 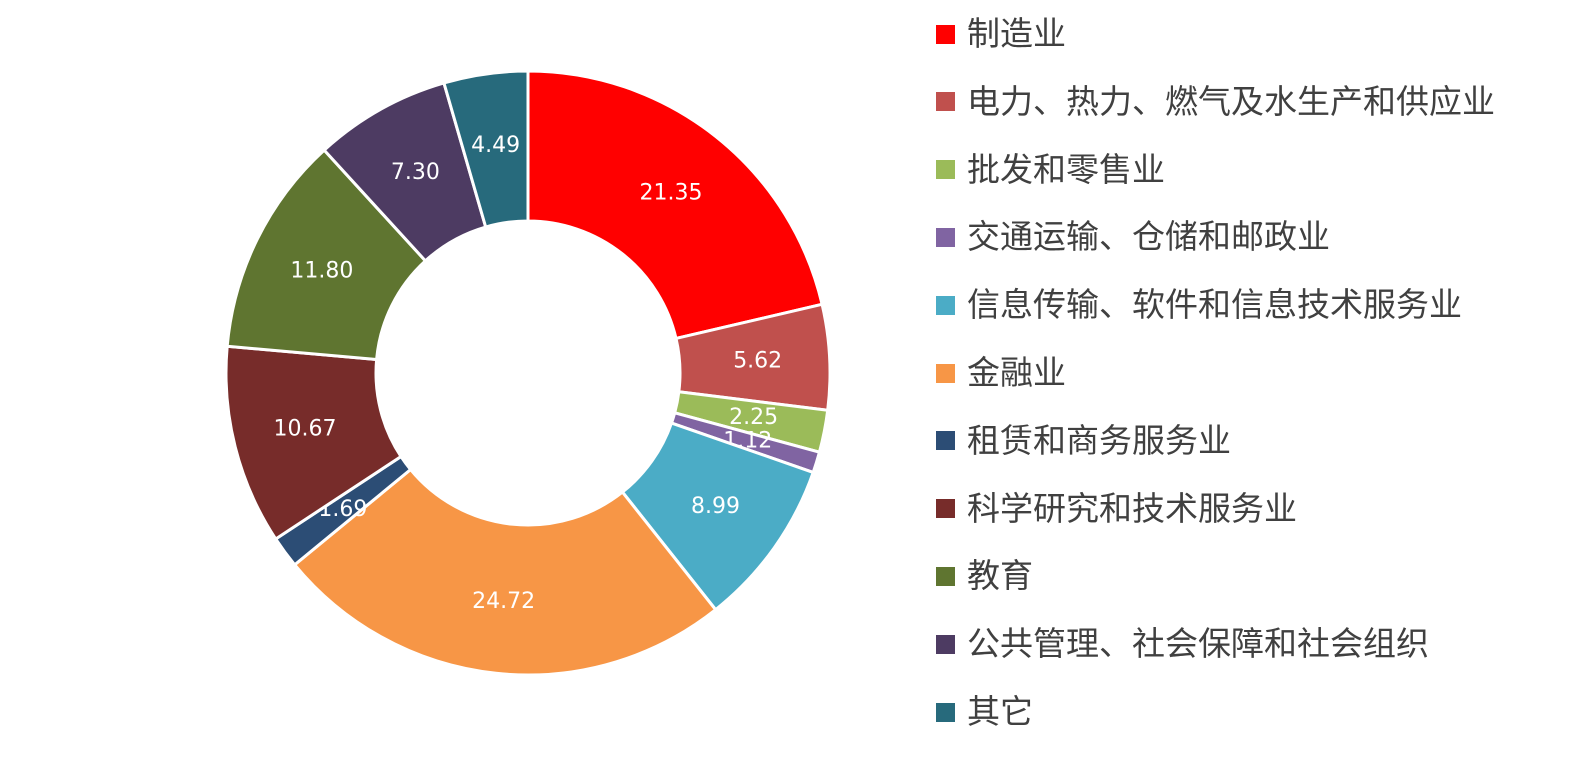 I want to click on legend-label: 其它, so click(x=1000, y=711).